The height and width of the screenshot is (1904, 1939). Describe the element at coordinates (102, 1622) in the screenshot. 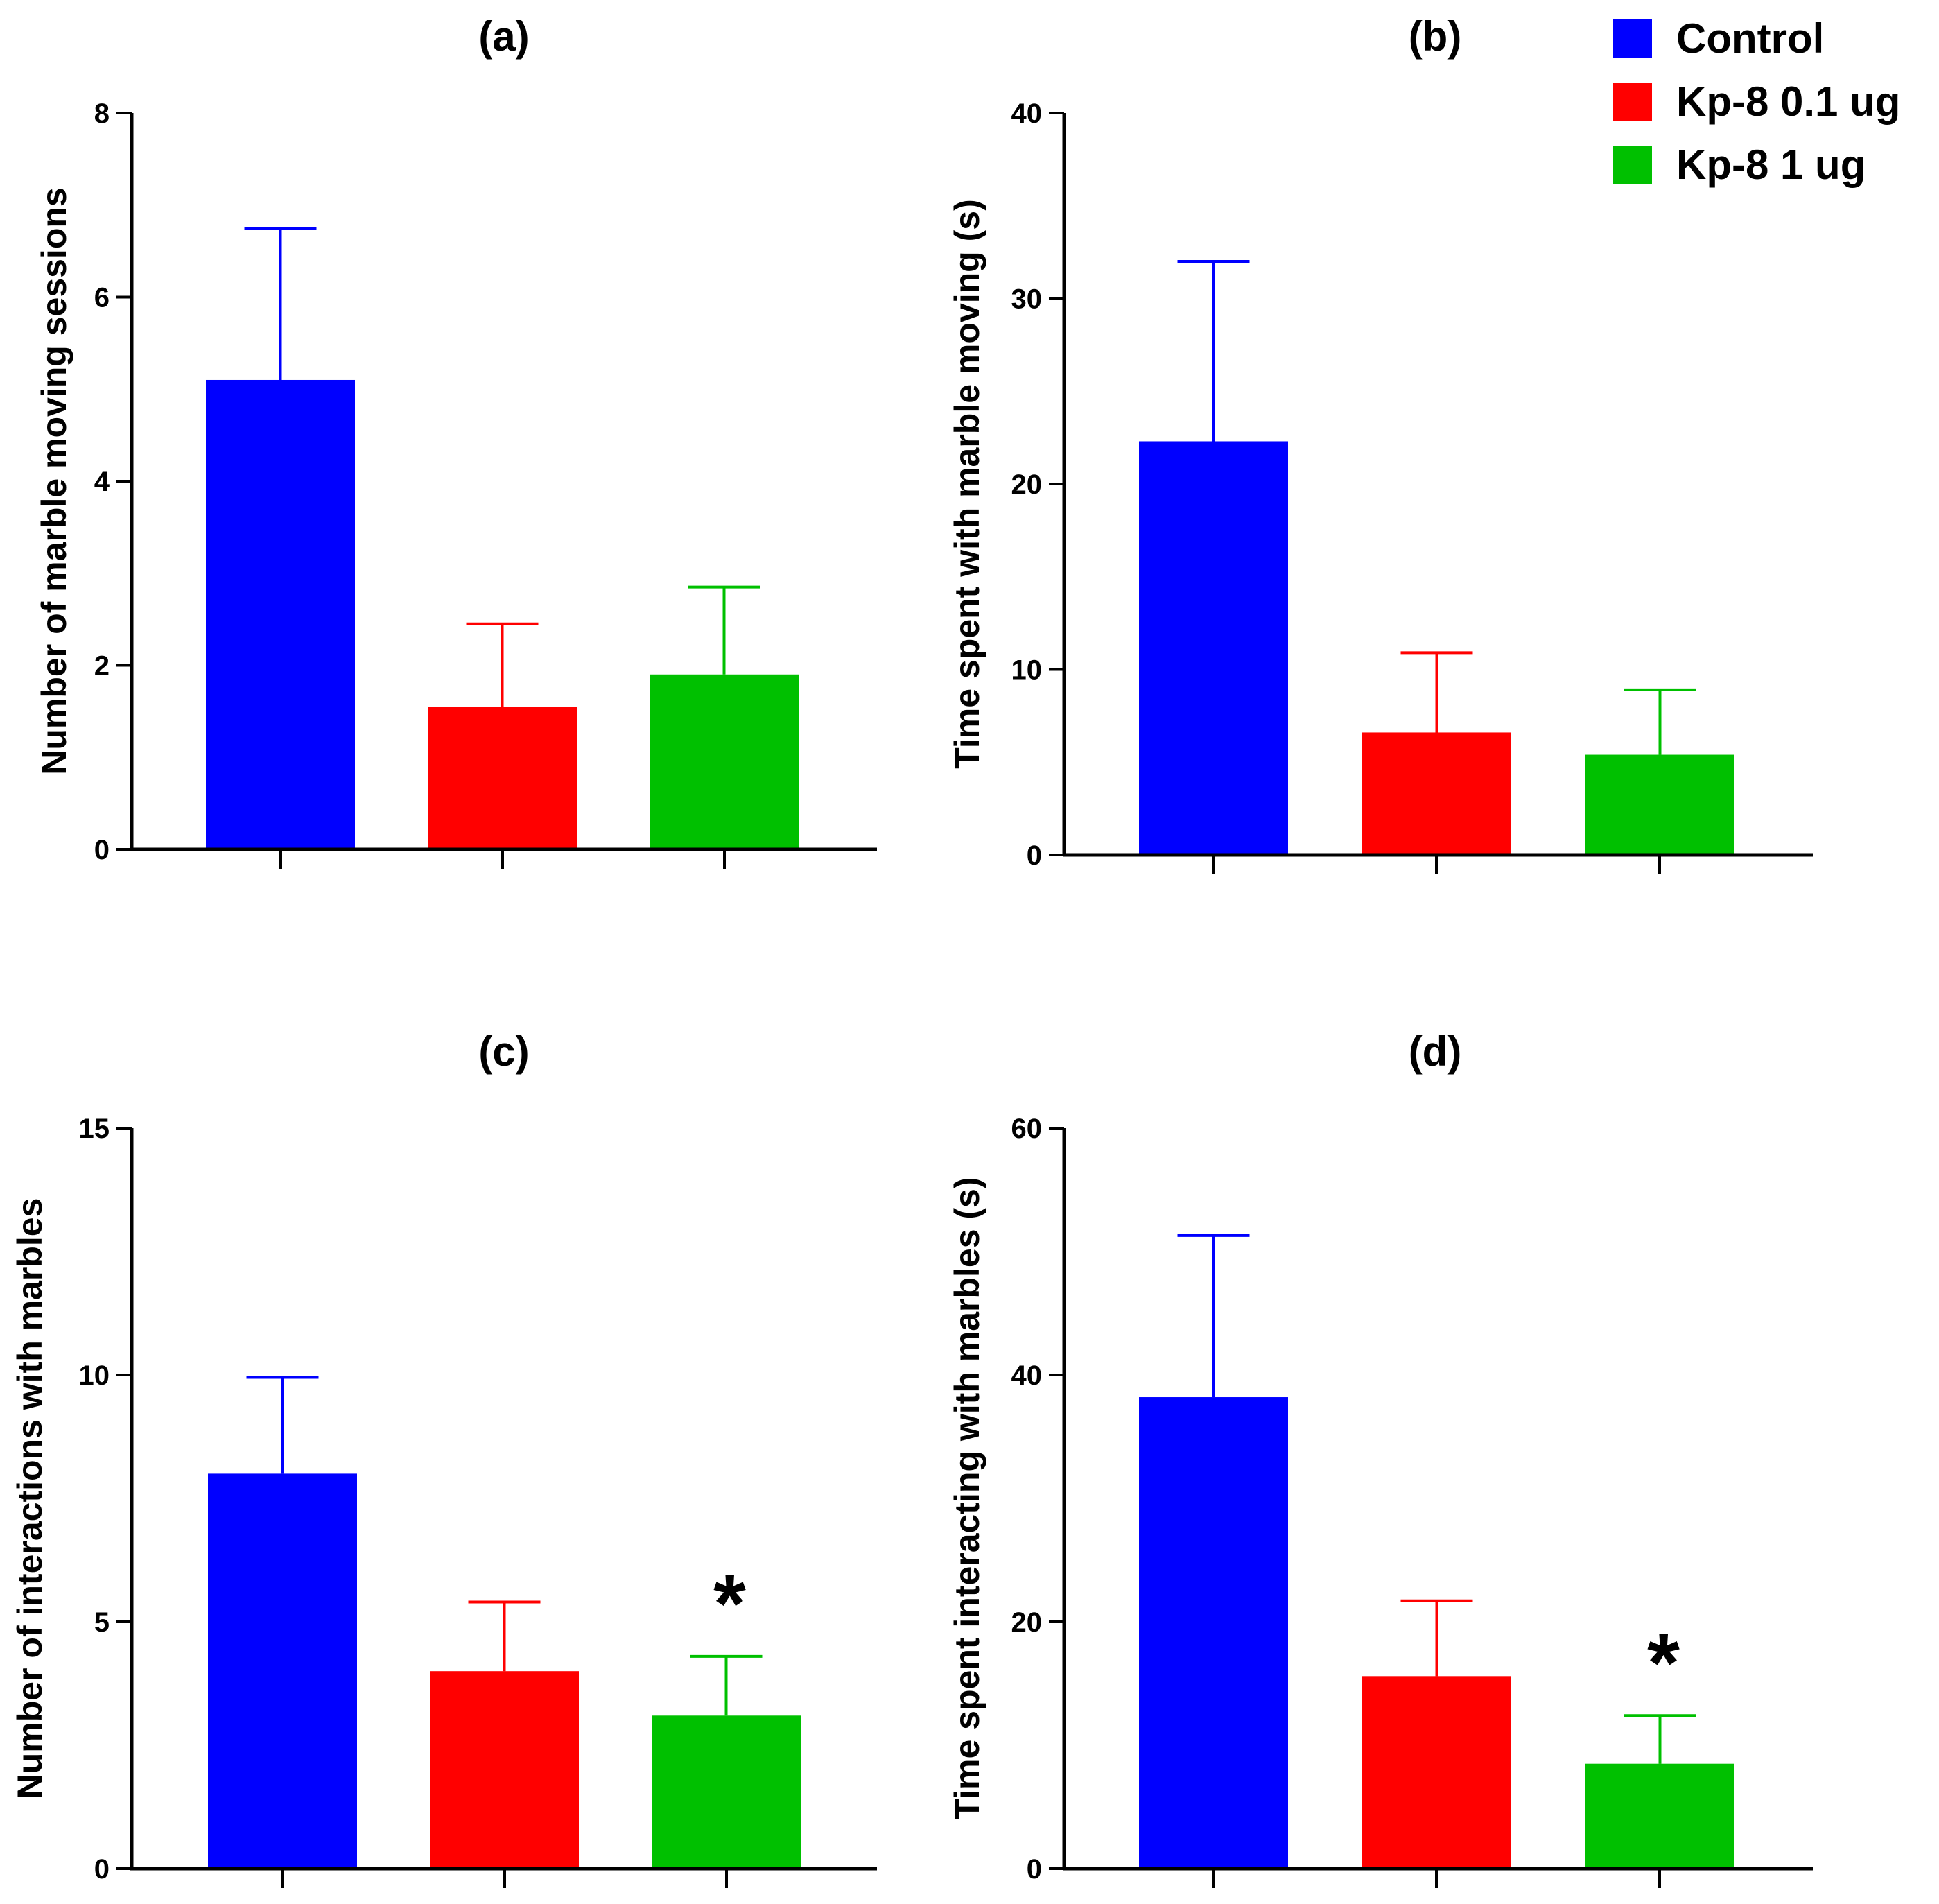

I see `y-tick-label: 5` at that location.